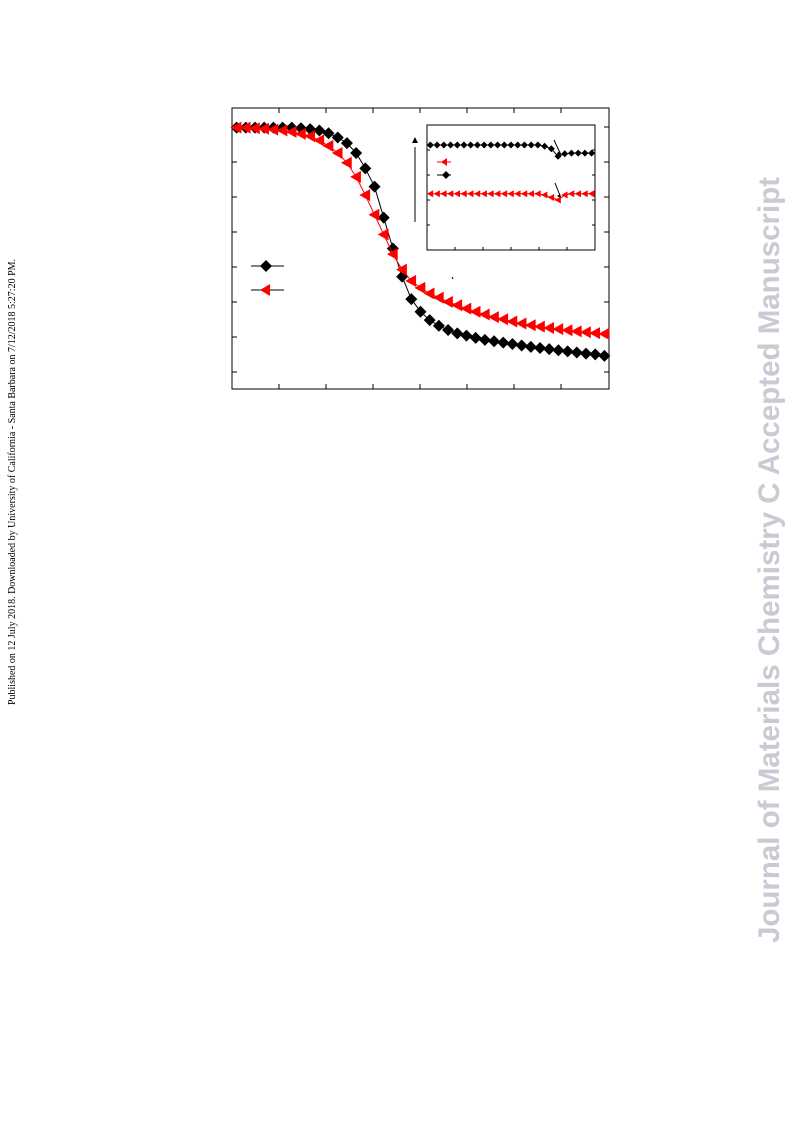  Describe the element at coordinates (415, 140) in the screenshot. I see `arrow-head` at that location.